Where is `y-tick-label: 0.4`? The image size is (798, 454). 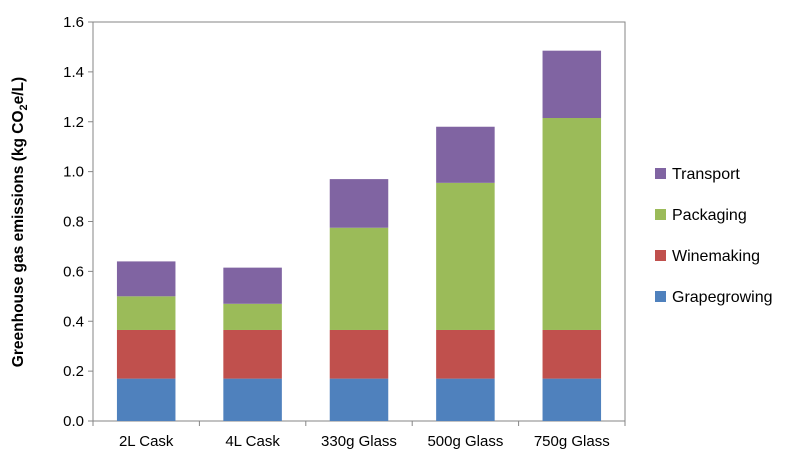 y-tick-label: 0.4 is located at coordinates (73, 321).